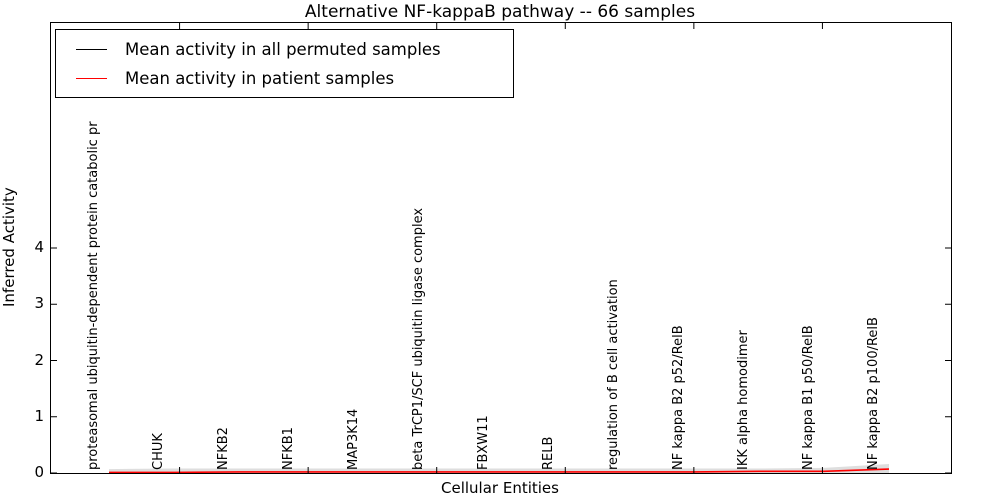 This screenshot has width=1000, height=500. Describe the element at coordinates (260, 78) in the screenshot. I see `legend-label: Mean activity in patient samples` at that location.